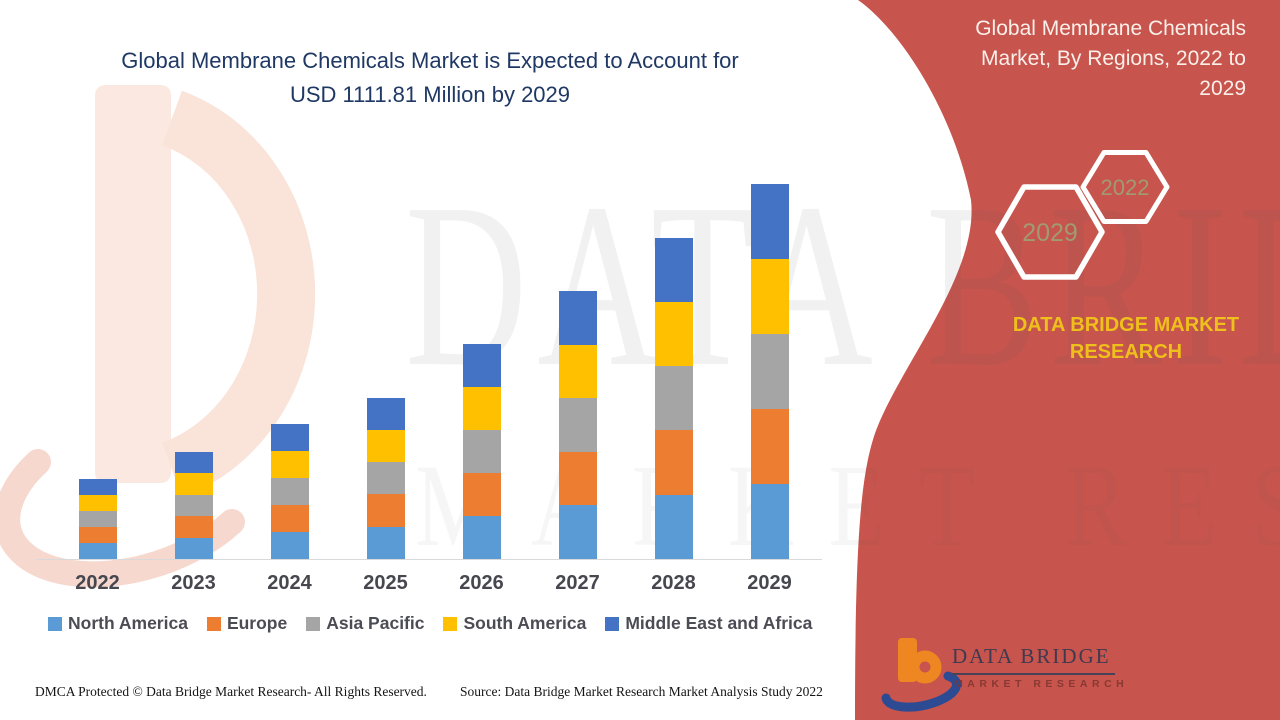 This screenshot has height=720, width=1280. I want to click on chart-title-line2: USD 1111.81 Million by 2029, so click(430, 94).